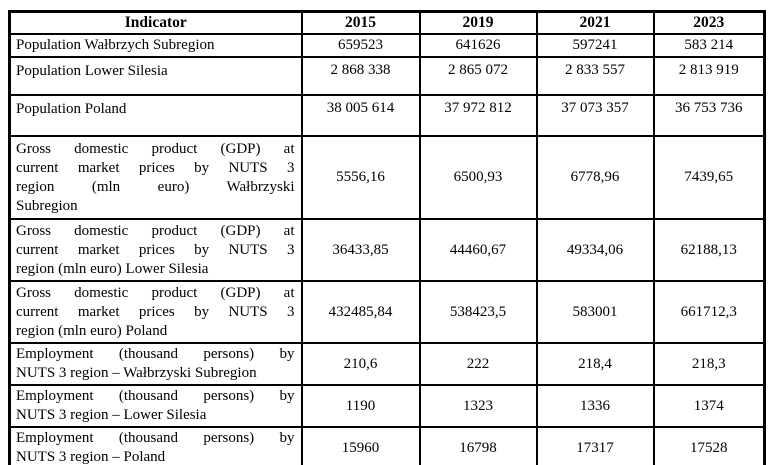  I want to click on value-cell-2023: 583 214, so click(709, 45).